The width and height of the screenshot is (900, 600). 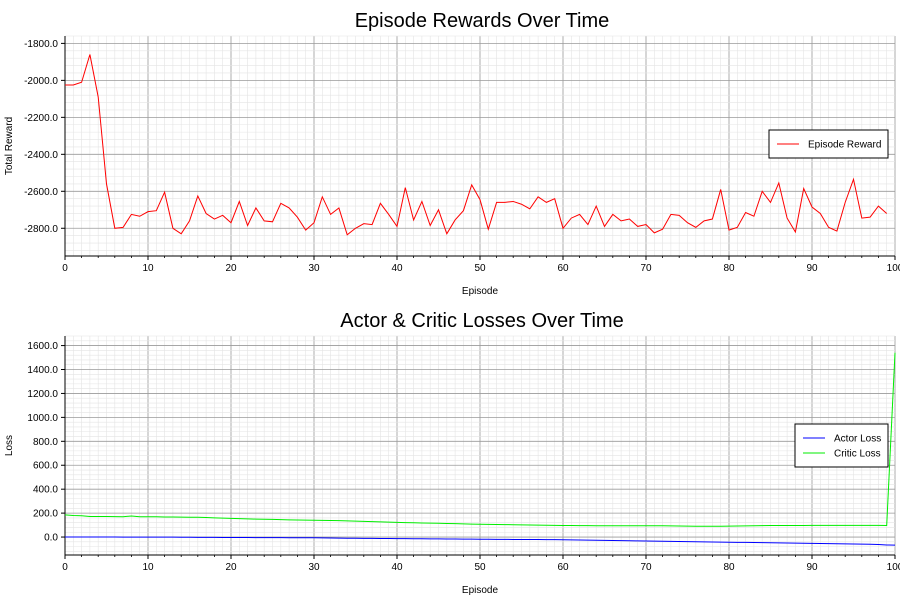 I want to click on y-tick-label: 200.0, so click(x=45, y=514).